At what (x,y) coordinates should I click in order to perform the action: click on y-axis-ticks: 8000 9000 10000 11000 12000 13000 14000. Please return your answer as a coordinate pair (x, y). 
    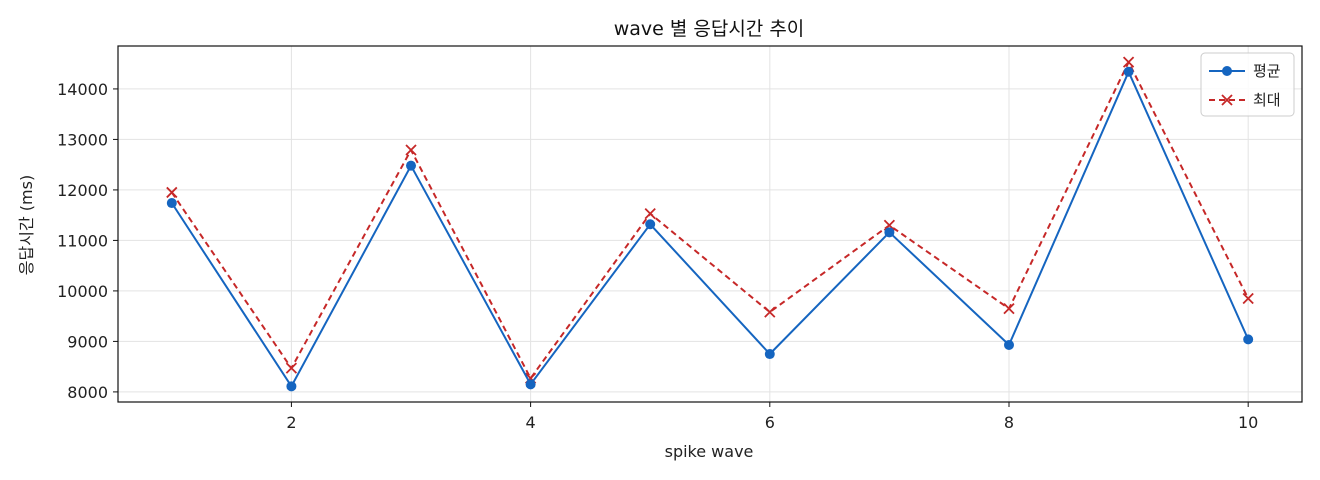
    Looking at the image, I should click on (87, 241).